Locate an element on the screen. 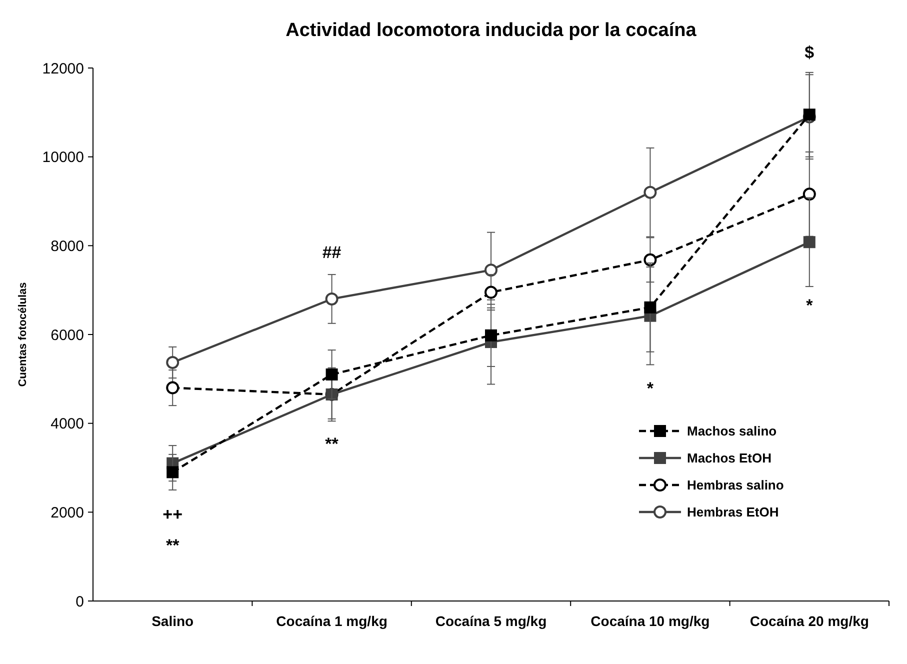 This screenshot has width=907, height=664. x-tick-label: Cocaína 10 mg/kg is located at coordinates (650, 621).